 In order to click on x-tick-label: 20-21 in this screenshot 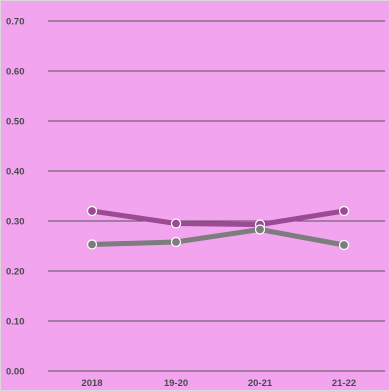, I will do `click(260, 383)`.